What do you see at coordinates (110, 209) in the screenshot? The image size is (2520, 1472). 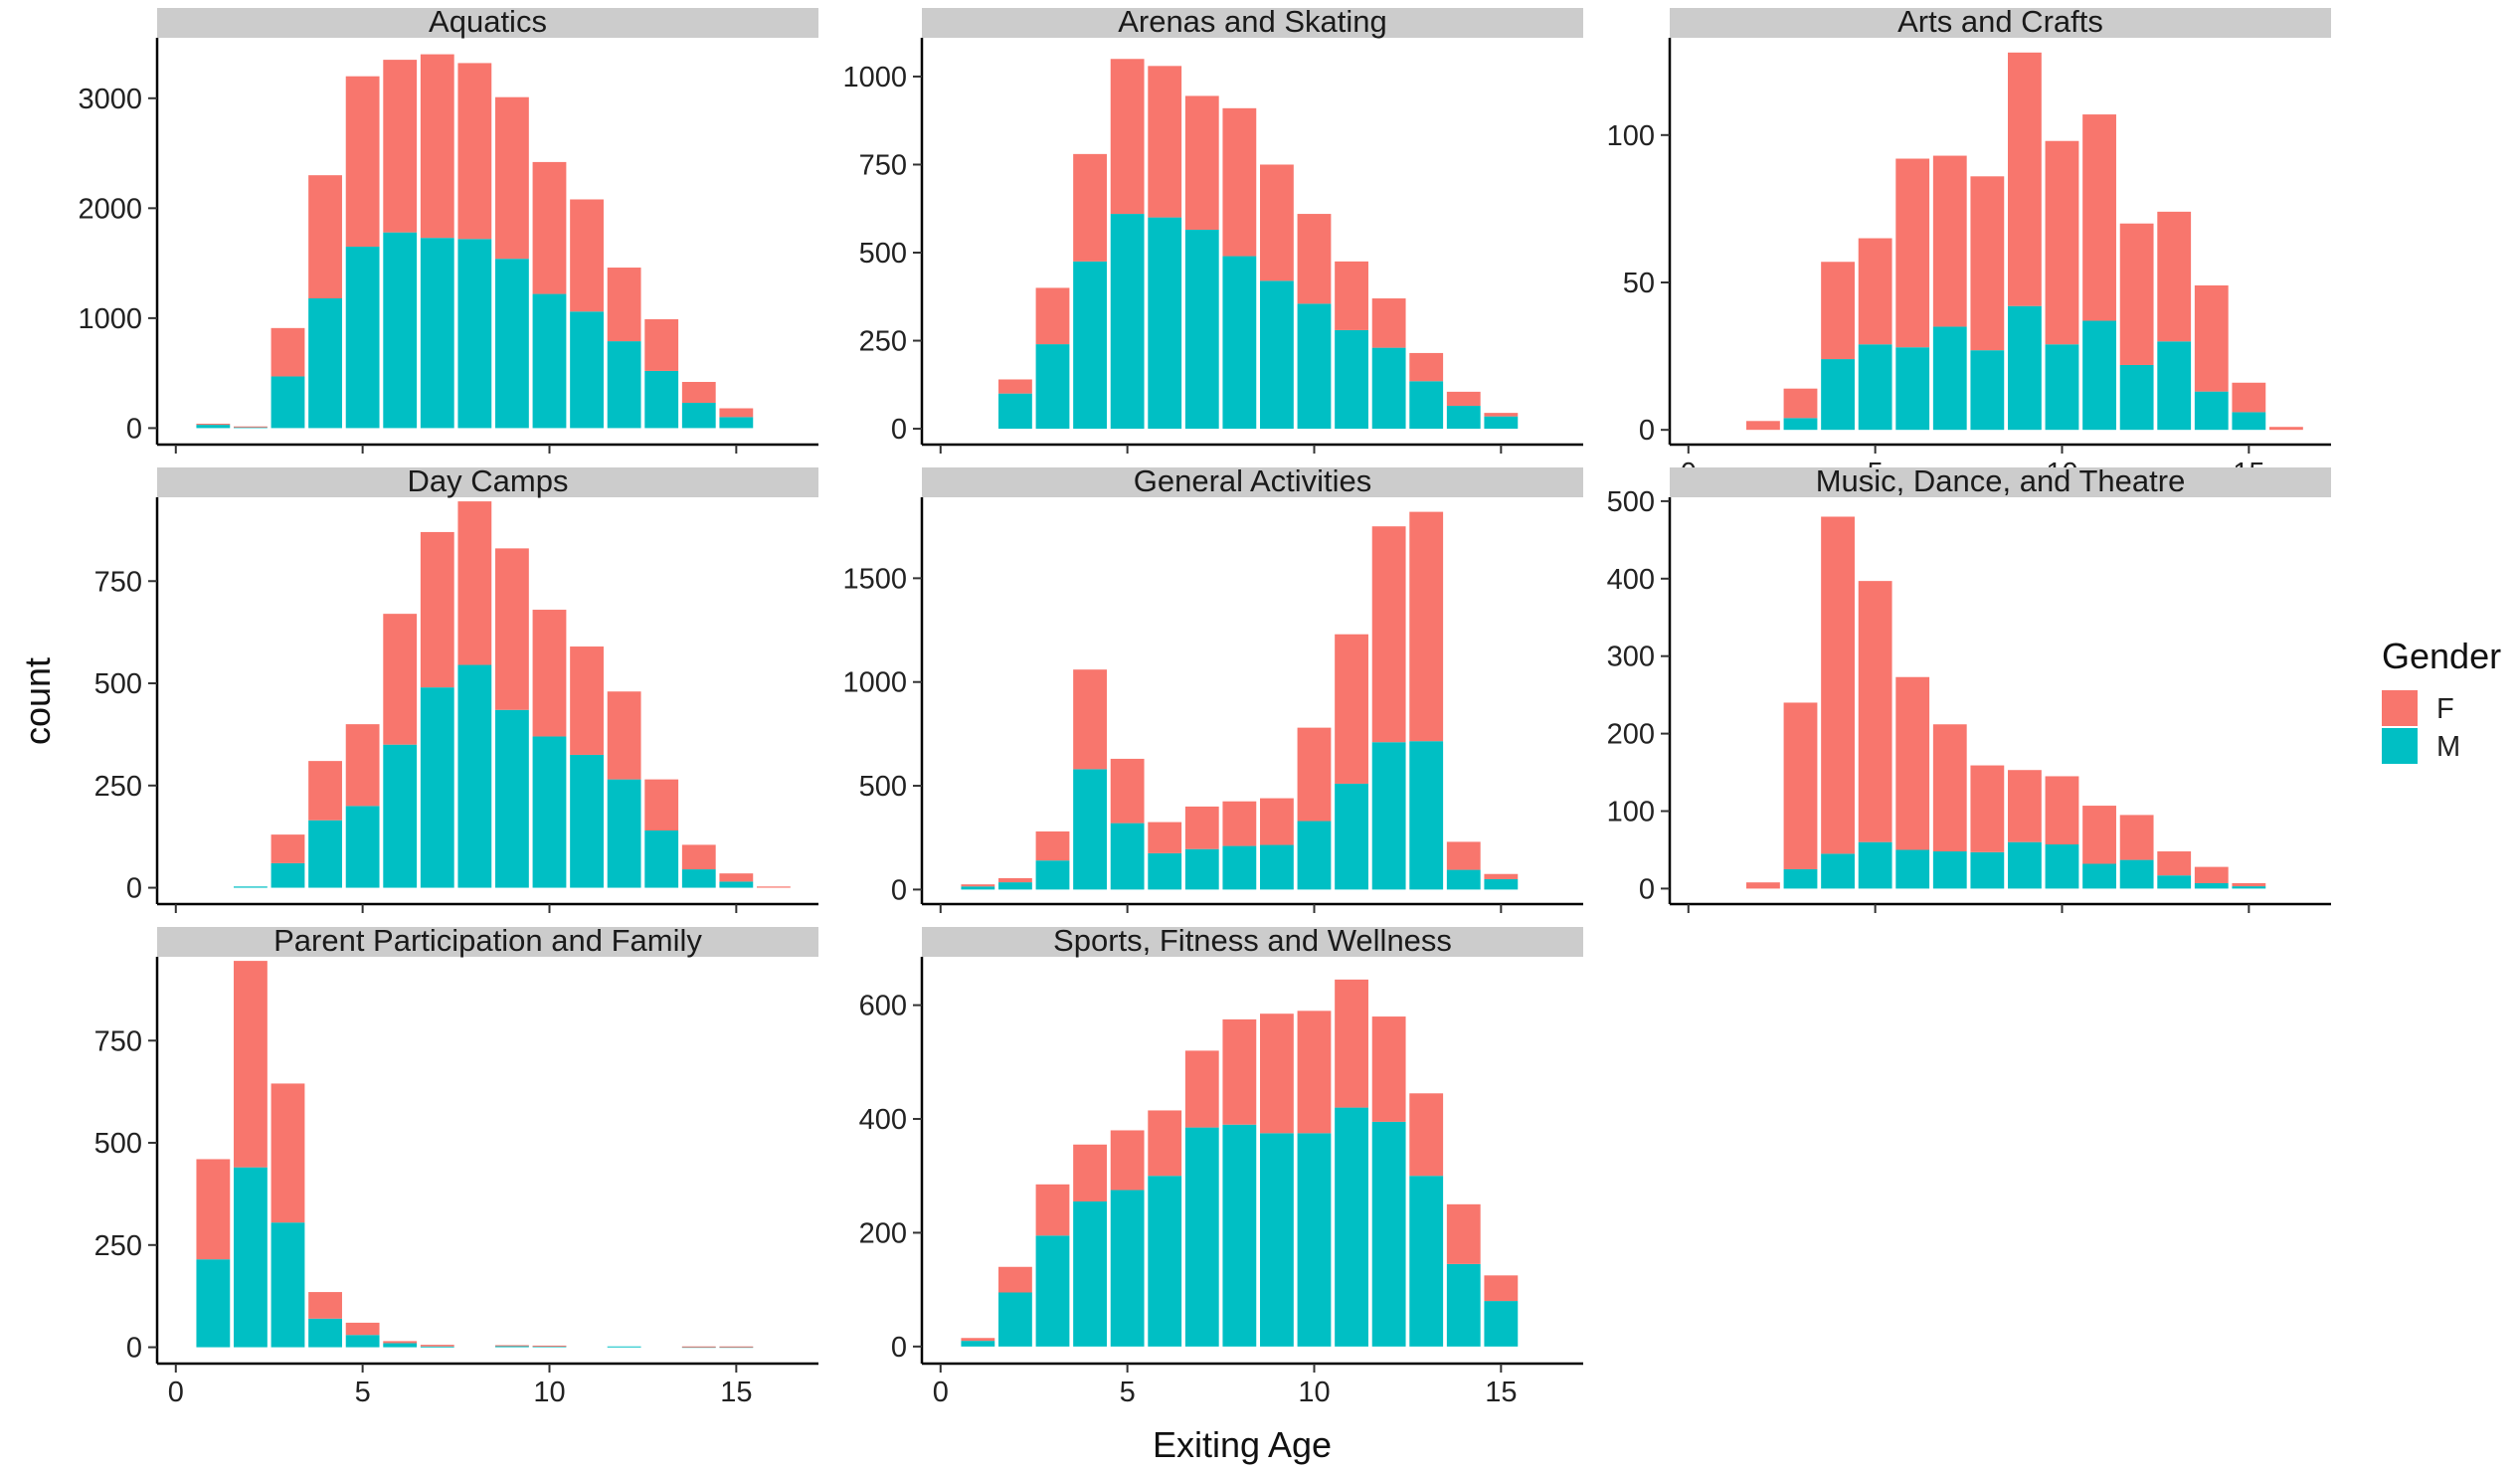 I see `y-tick-label: 2000` at bounding box center [110, 209].